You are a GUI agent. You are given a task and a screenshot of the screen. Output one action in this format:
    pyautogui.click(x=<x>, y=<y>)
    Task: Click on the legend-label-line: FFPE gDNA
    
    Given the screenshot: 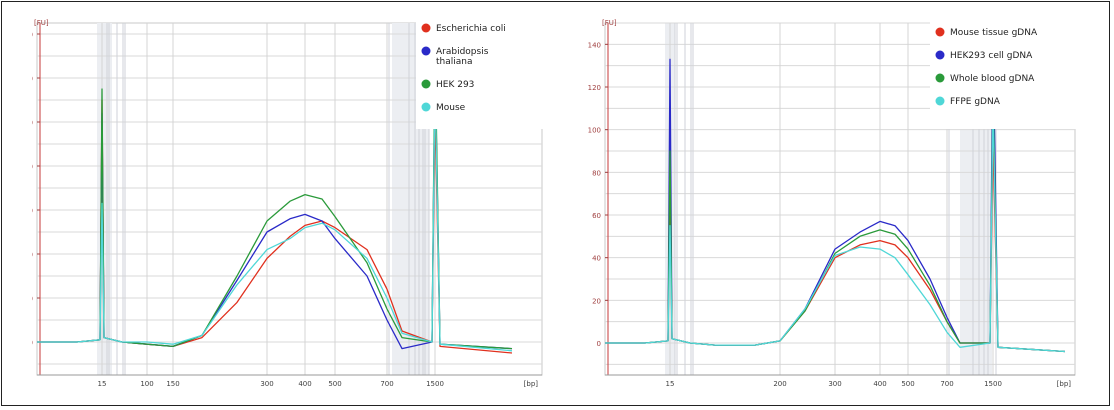 What is the action you would take?
    pyautogui.click(x=975, y=102)
    